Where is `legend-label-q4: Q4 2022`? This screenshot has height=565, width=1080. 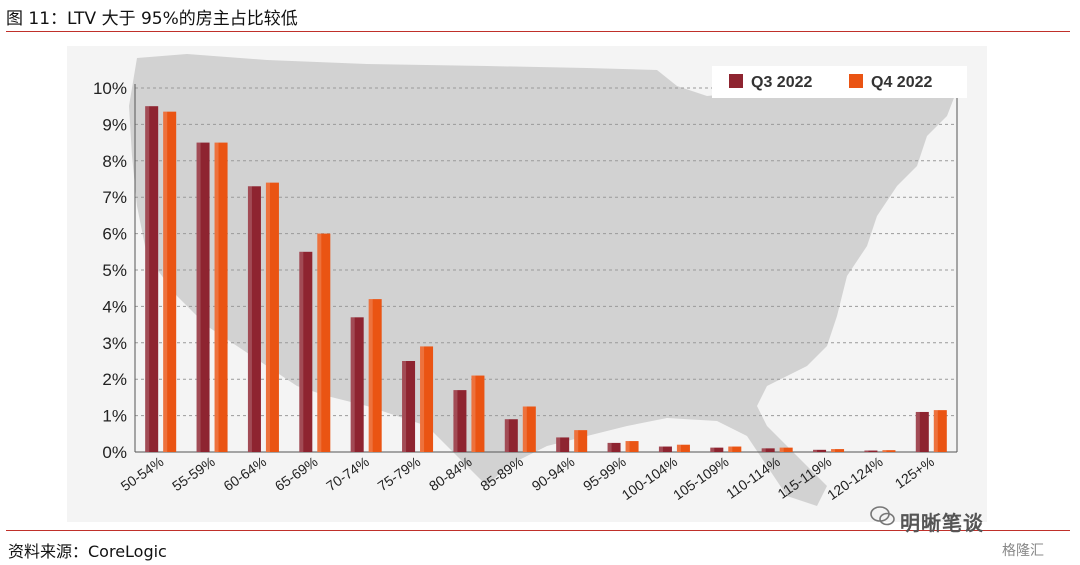 legend-label-q4: Q4 2022 is located at coordinates (901, 82).